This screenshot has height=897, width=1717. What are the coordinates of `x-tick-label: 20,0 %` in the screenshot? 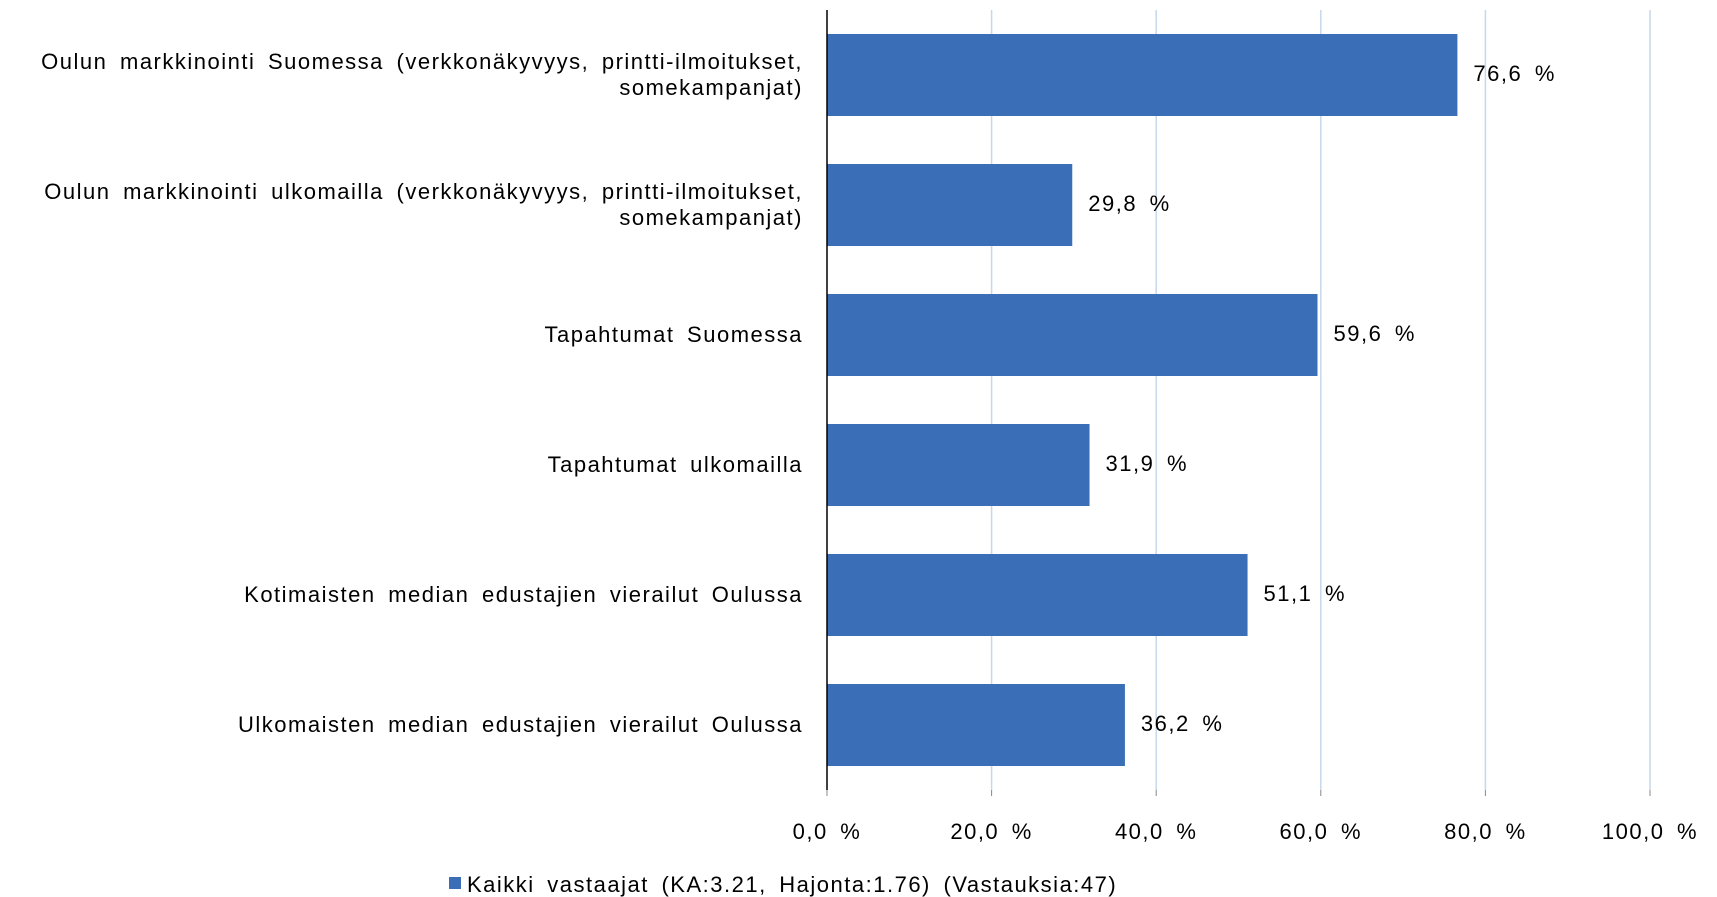 It's located at (991, 831).